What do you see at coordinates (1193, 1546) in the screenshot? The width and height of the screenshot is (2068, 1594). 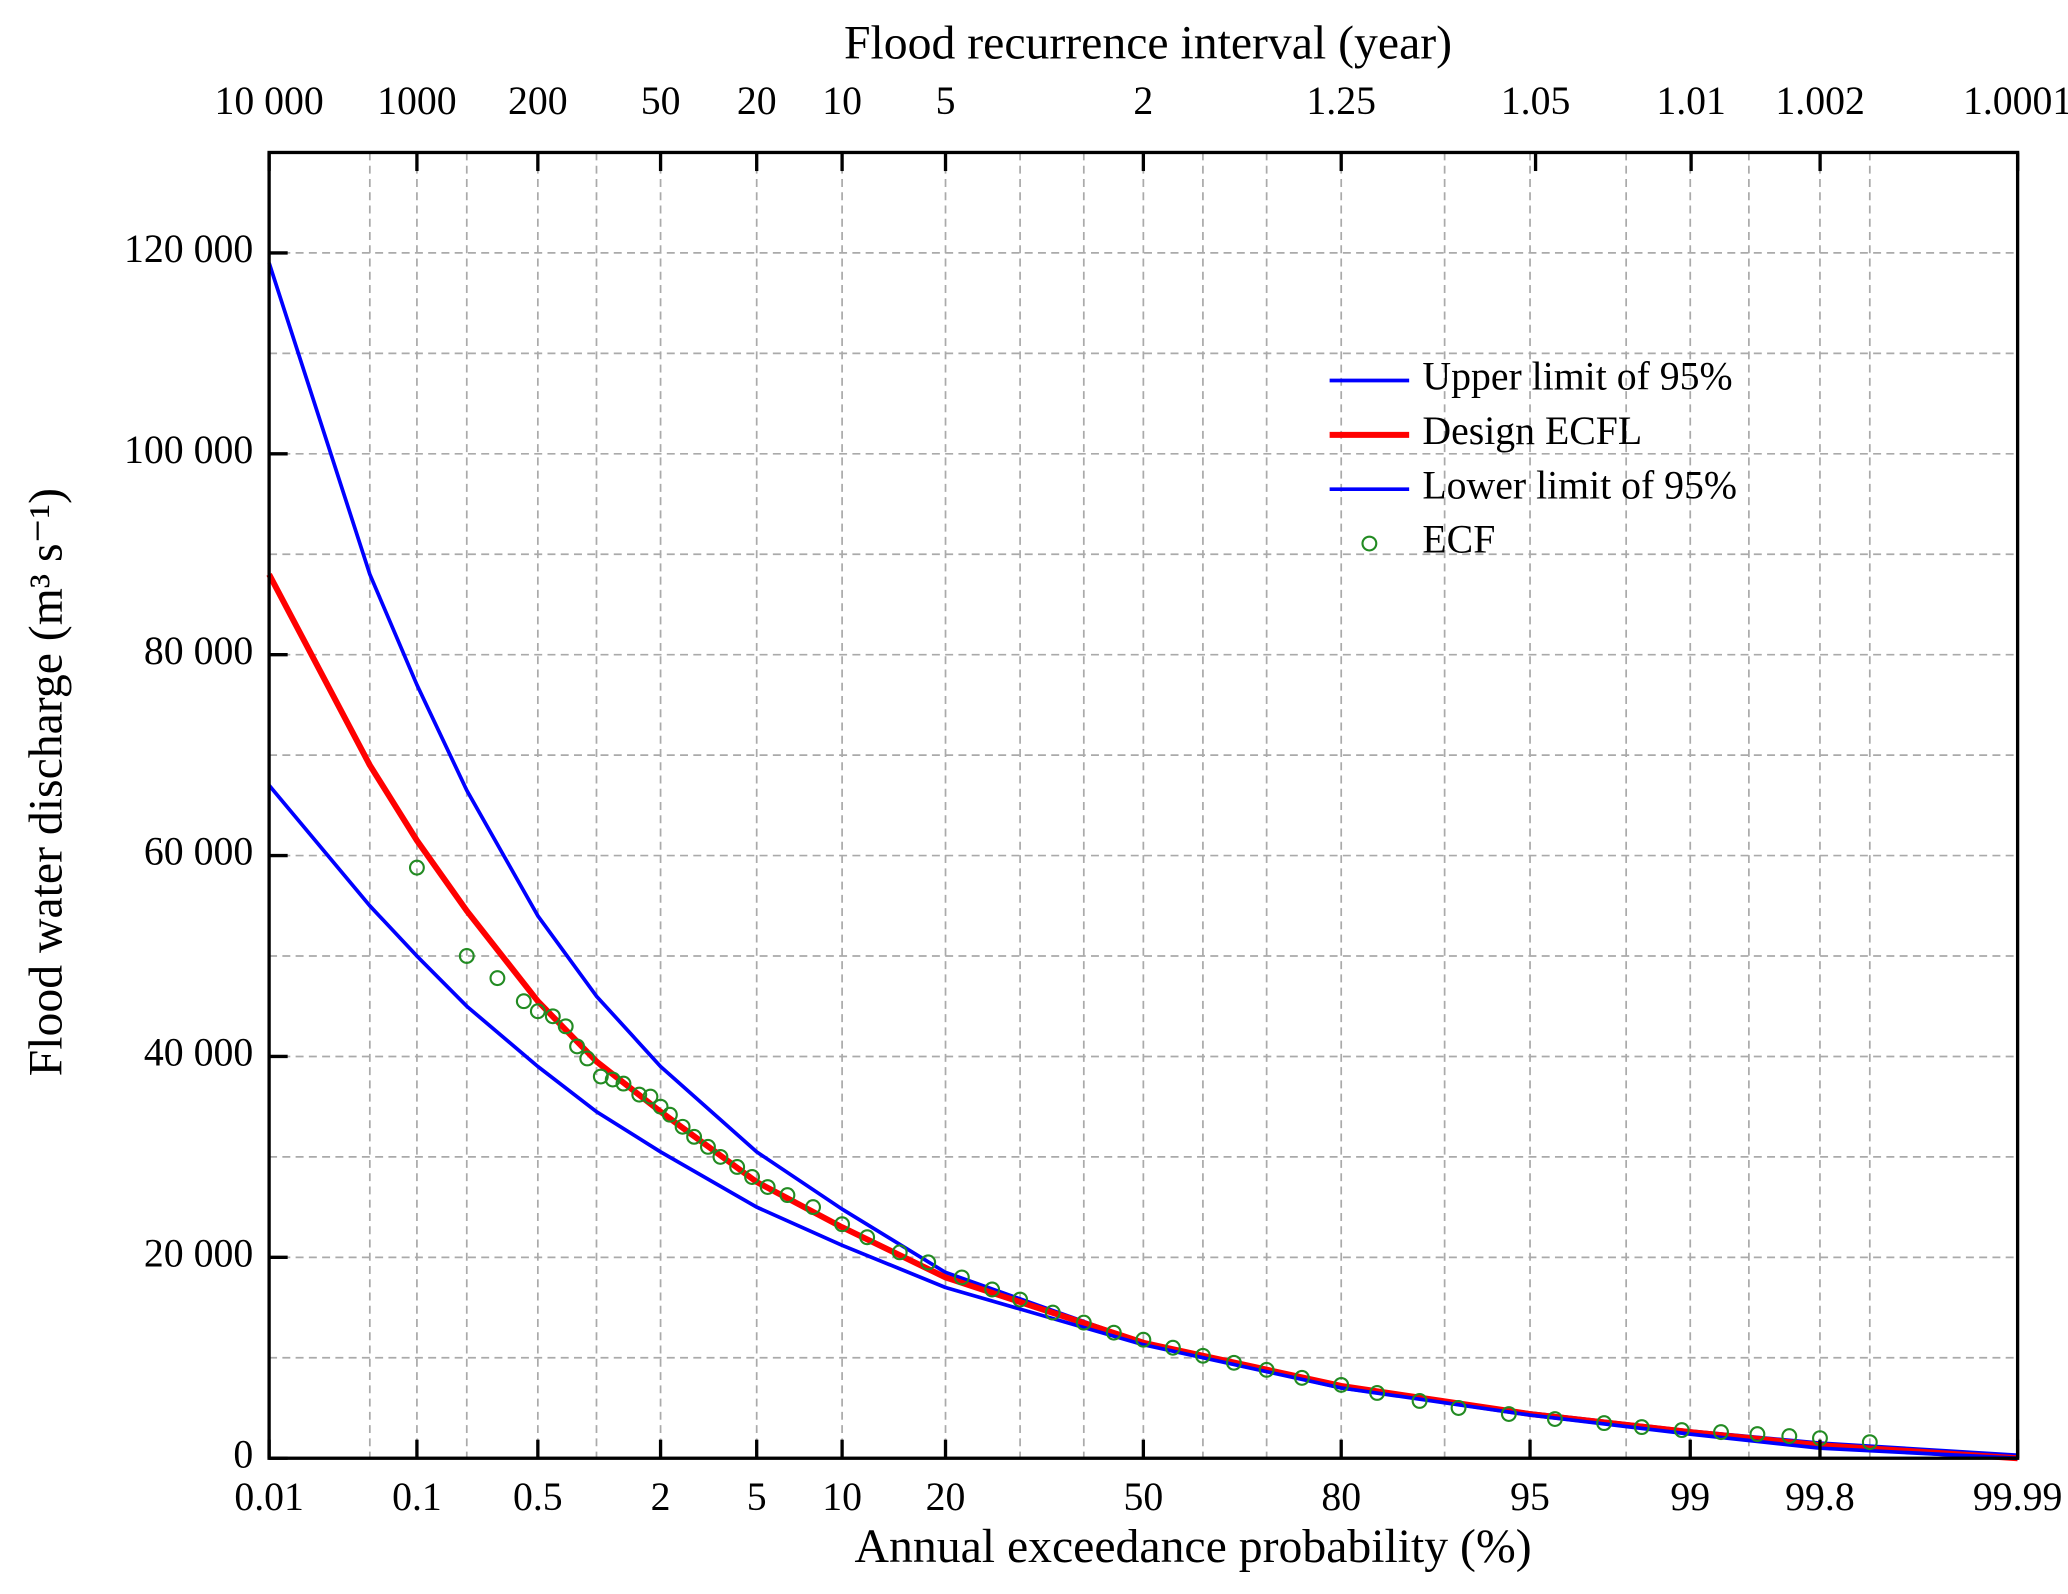 I see `x-axis-title: Annual exceedance probability (%)` at bounding box center [1193, 1546].